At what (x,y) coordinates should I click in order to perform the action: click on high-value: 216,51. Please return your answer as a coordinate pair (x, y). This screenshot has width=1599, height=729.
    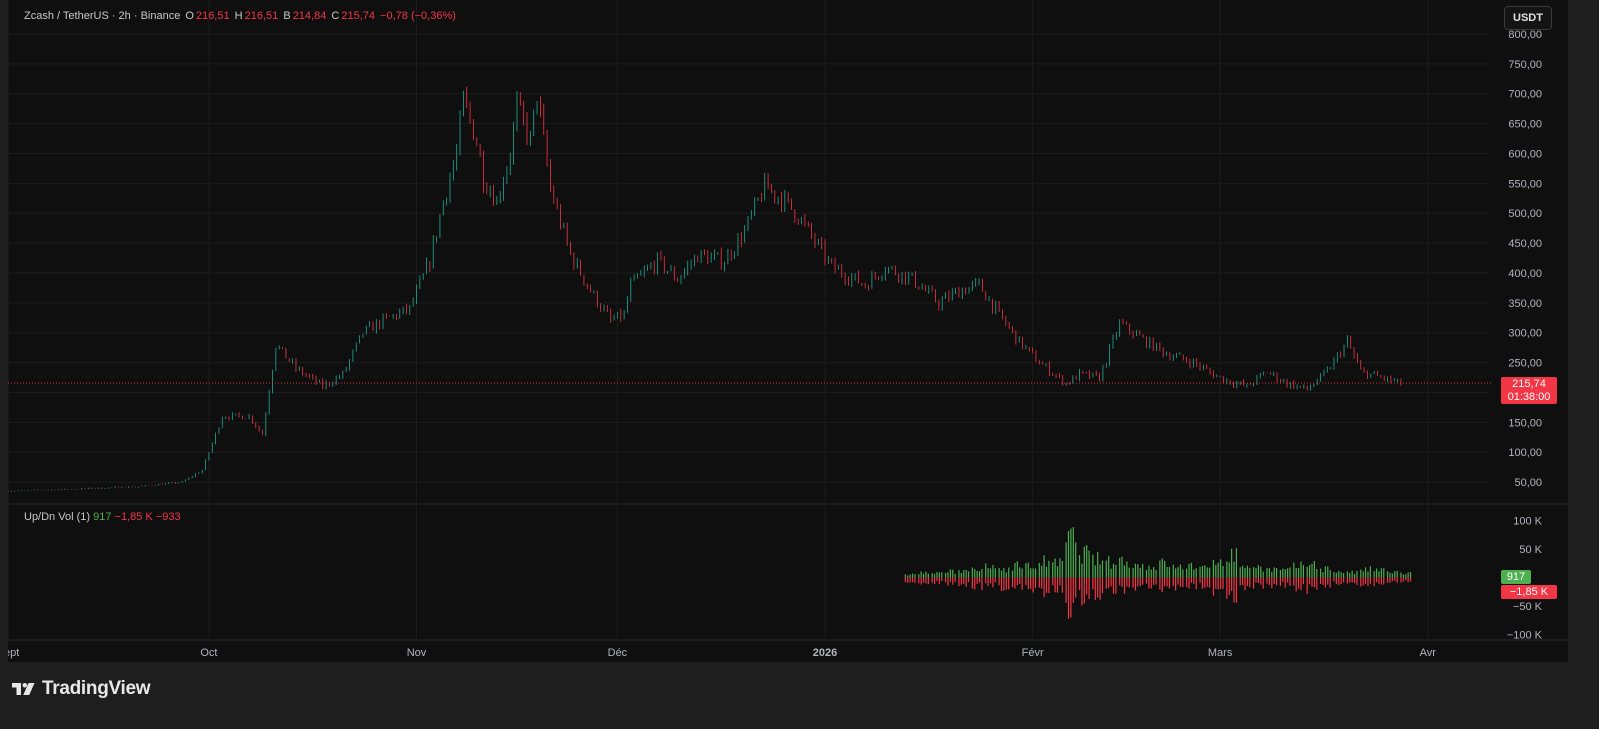
    Looking at the image, I should click on (261, 16).